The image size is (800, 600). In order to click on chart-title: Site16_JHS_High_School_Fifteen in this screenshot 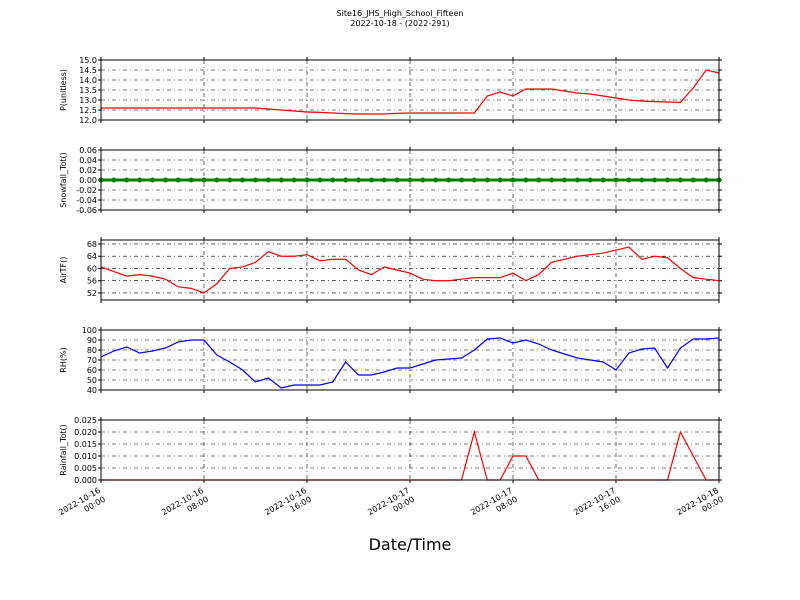, I will do `click(400, 13)`.